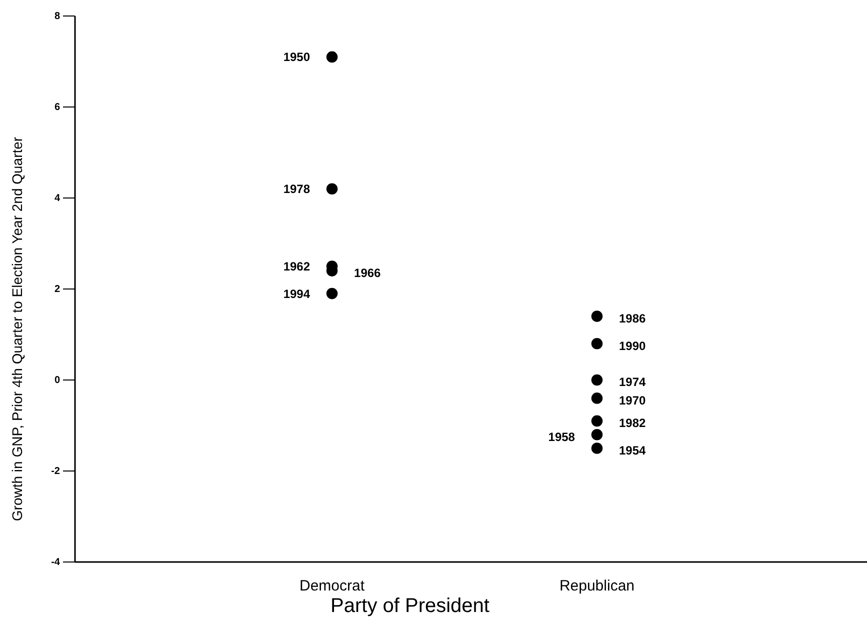 This screenshot has height=625, width=867. Describe the element at coordinates (632, 450) in the screenshot. I see `annotation: 1954` at that location.